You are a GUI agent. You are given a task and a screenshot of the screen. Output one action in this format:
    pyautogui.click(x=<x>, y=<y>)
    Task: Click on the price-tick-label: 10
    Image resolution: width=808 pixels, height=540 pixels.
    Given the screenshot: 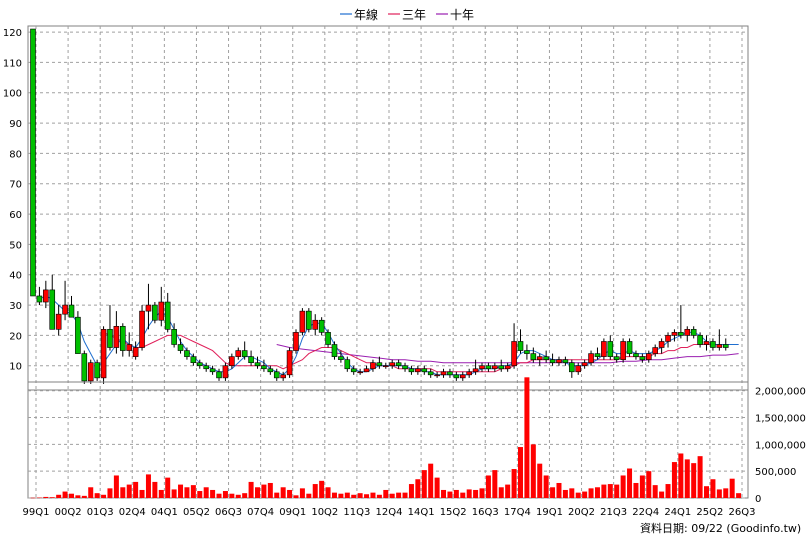 What is the action you would take?
    pyautogui.click(x=15, y=367)
    